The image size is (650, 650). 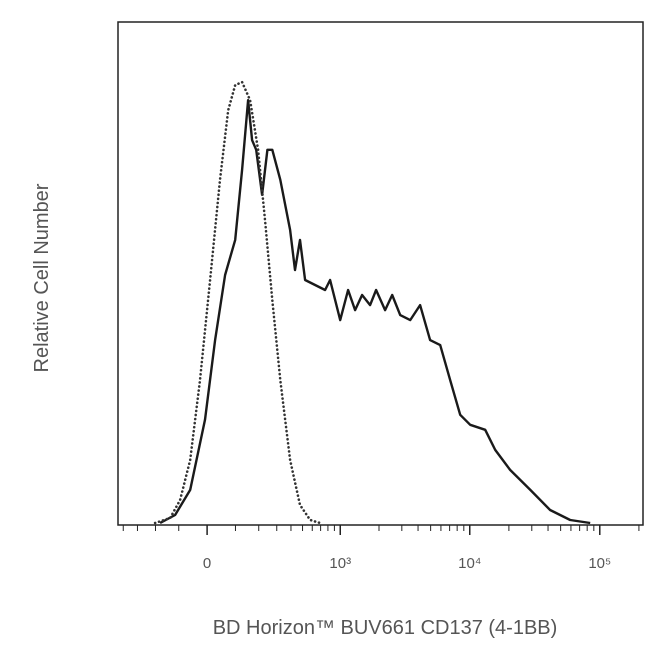 What do you see at coordinates (469, 563) in the screenshot?
I see `x-tick-label: 10⁴` at bounding box center [469, 563].